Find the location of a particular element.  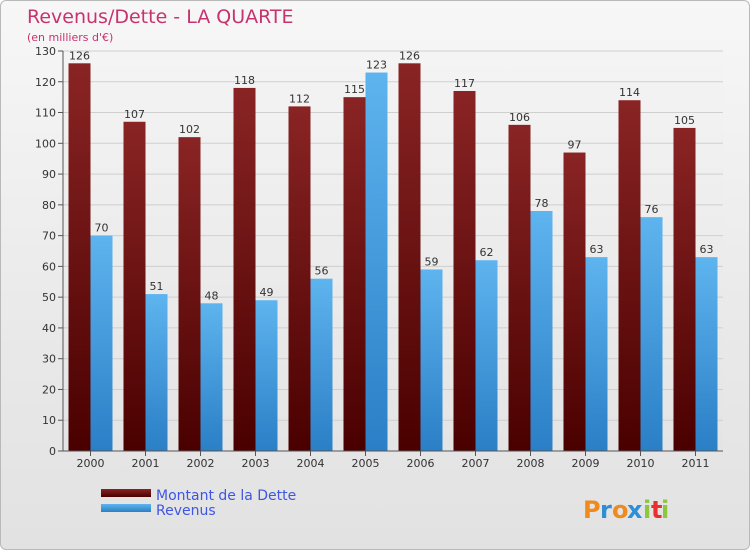

bar-revenus-label: 76 is located at coordinates (652, 209).